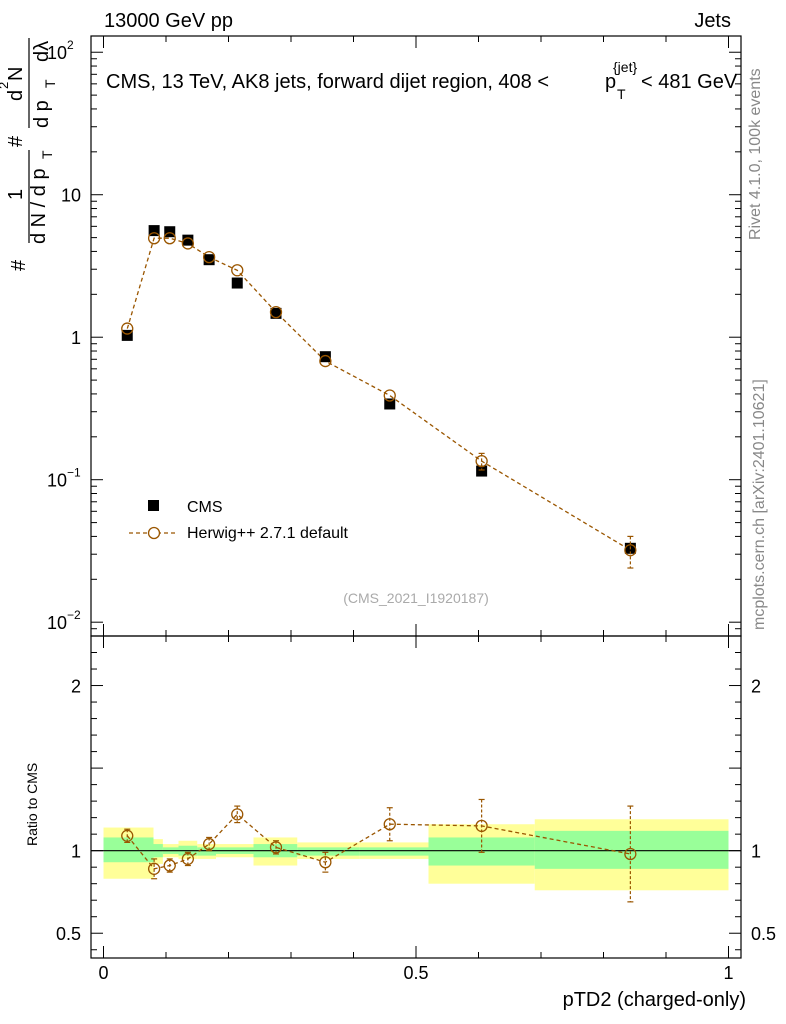 This screenshot has width=786, height=1024. What do you see at coordinates (16, 95) in the screenshot?
I see `ylabel-num-d: d` at bounding box center [16, 95].